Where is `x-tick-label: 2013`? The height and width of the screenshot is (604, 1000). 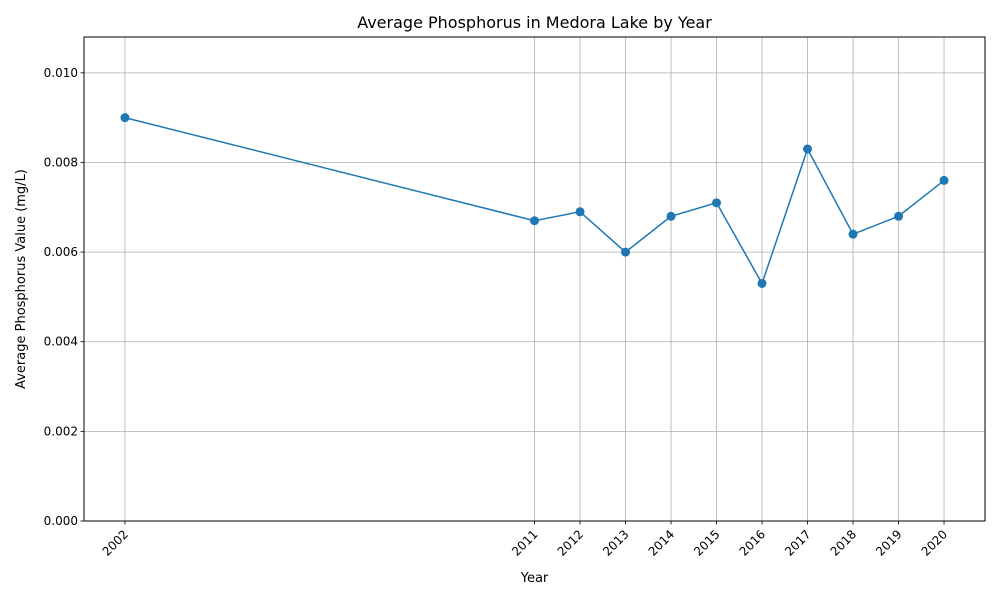 x-tick-label: 2013 is located at coordinates (615, 542).